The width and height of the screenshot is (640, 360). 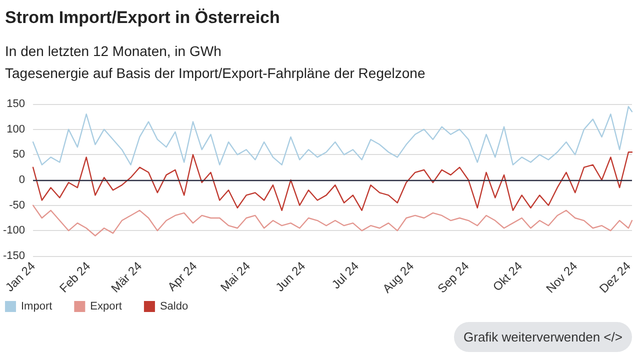 What do you see at coordinates (142, 17) in the screenshot?
I see `chart-title: Strom Import/Export in Österreich` at bounding box center [142, 17].